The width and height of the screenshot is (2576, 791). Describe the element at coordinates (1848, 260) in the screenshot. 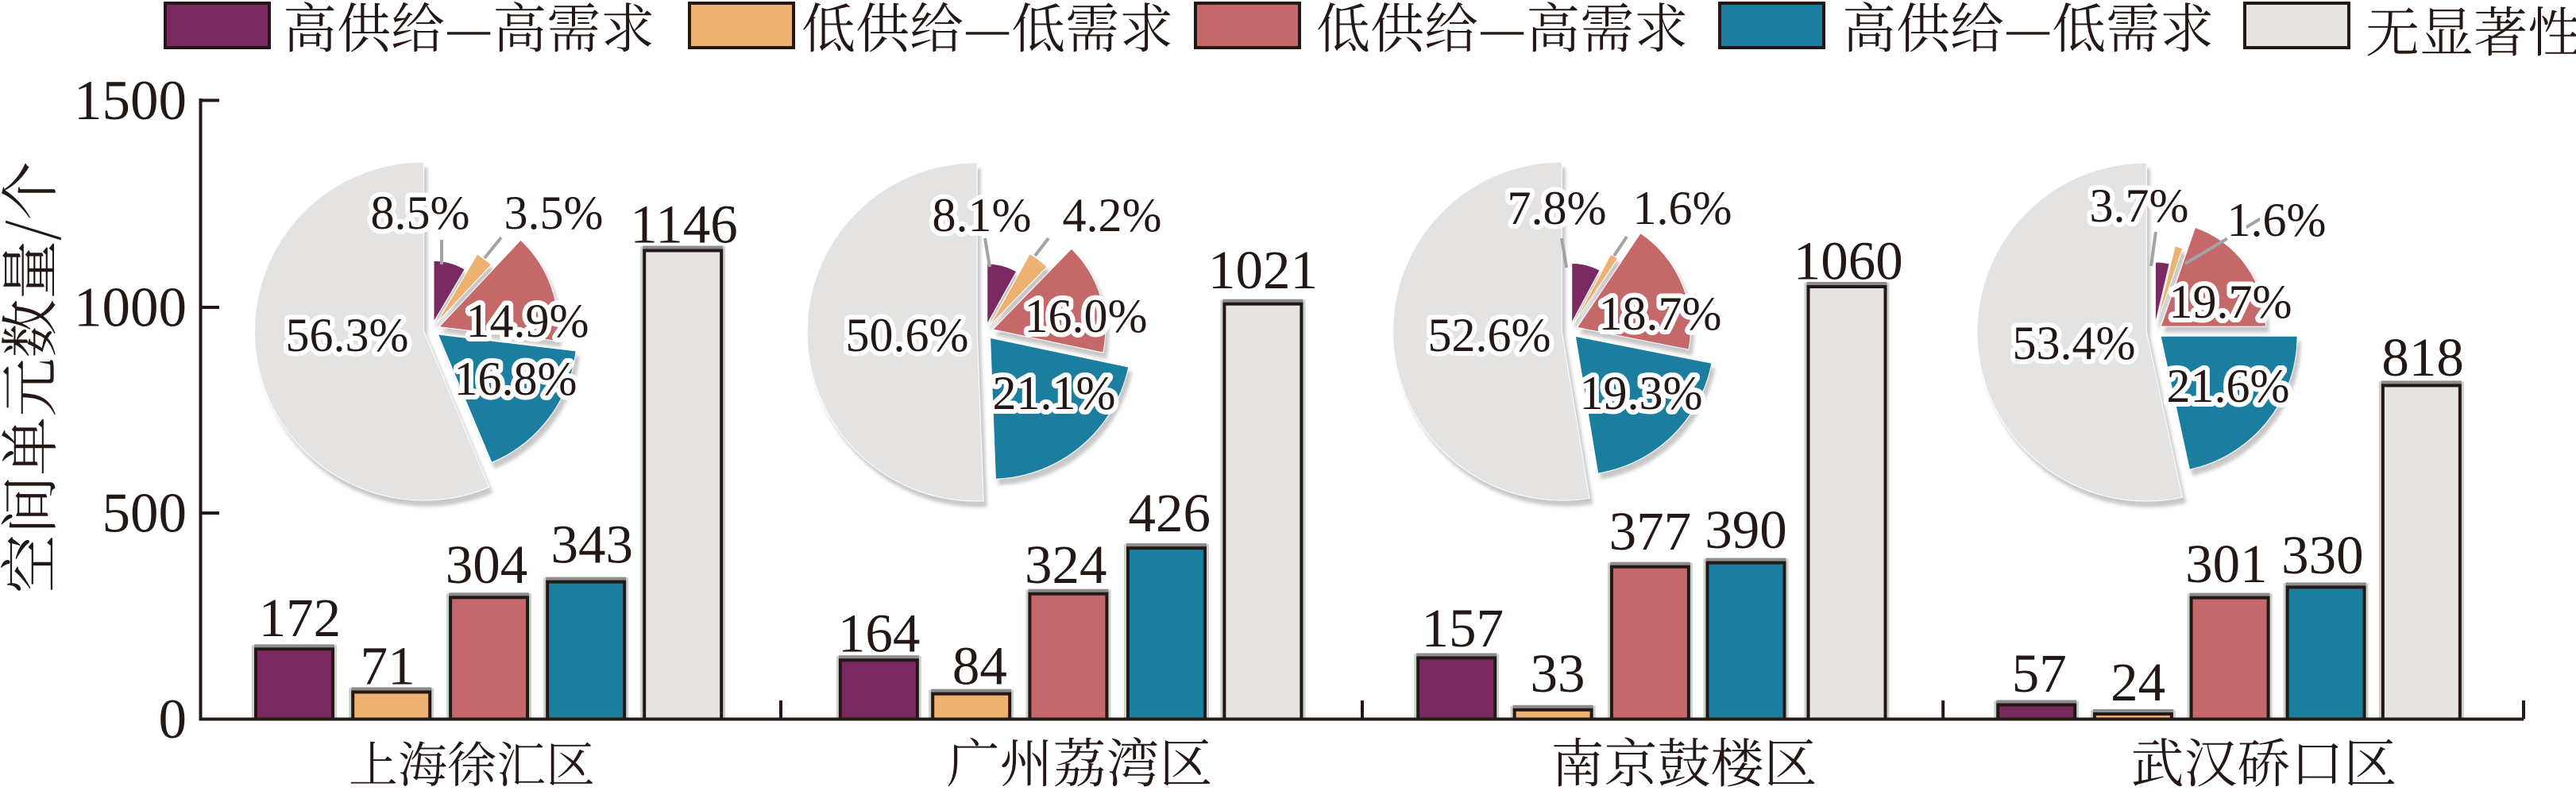

I see `svg-text: 1060` at that location.